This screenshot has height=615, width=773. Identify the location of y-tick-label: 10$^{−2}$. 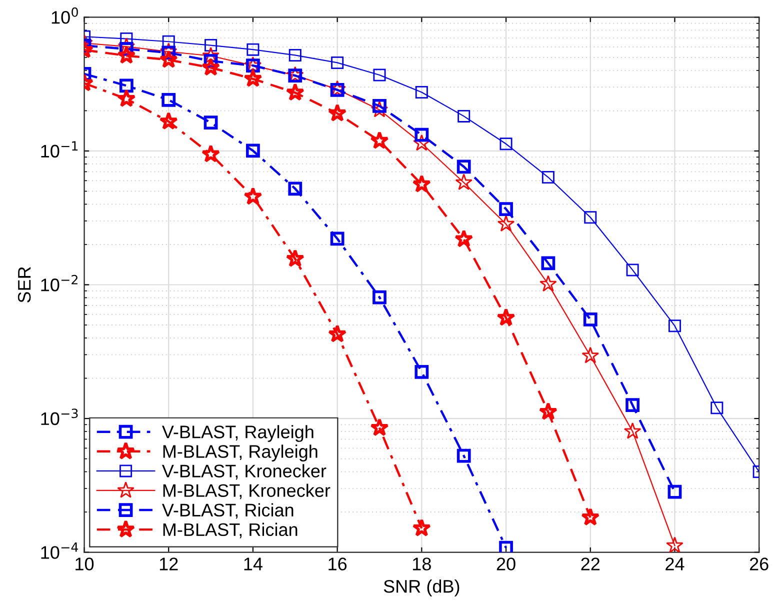
(59, 283).